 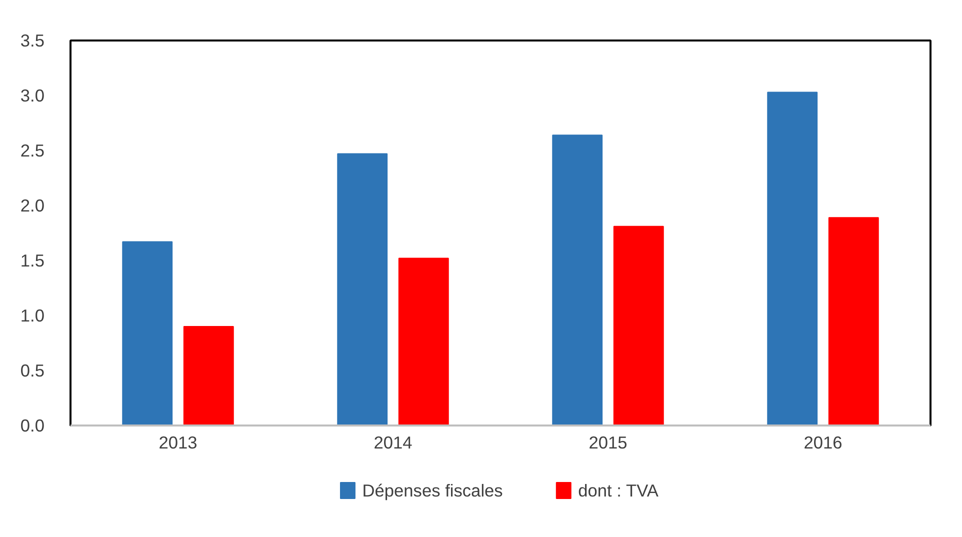 What do you see at coordinates (608, 442) in the screenshot?
I see `x-tick-label: 2015` at bounding box center [608, 442].